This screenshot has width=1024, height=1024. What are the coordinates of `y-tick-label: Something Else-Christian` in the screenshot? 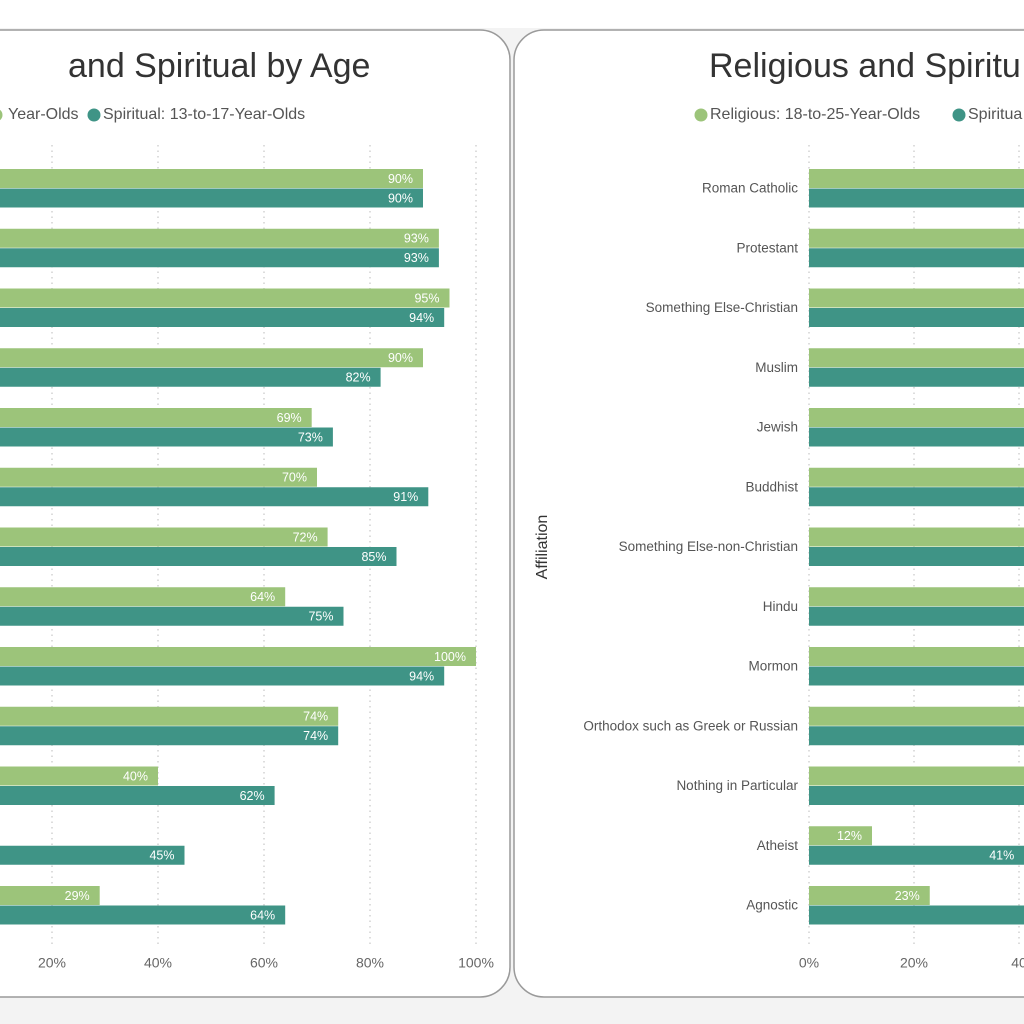 It's located at (722, 307).